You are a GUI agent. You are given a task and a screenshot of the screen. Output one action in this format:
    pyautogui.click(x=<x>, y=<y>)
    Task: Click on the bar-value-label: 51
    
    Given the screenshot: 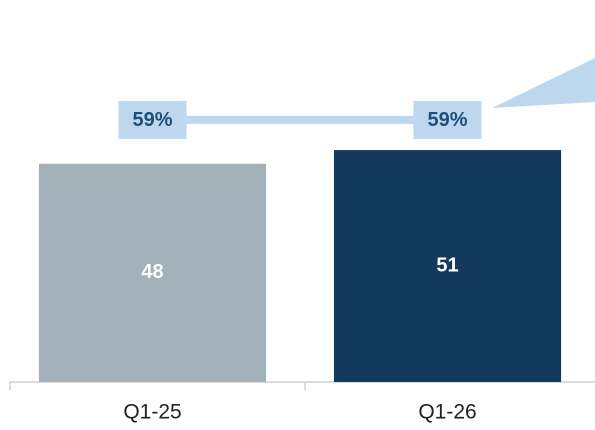 What is the action you would take?
    pyautogui.click(x=447, y=265)
    